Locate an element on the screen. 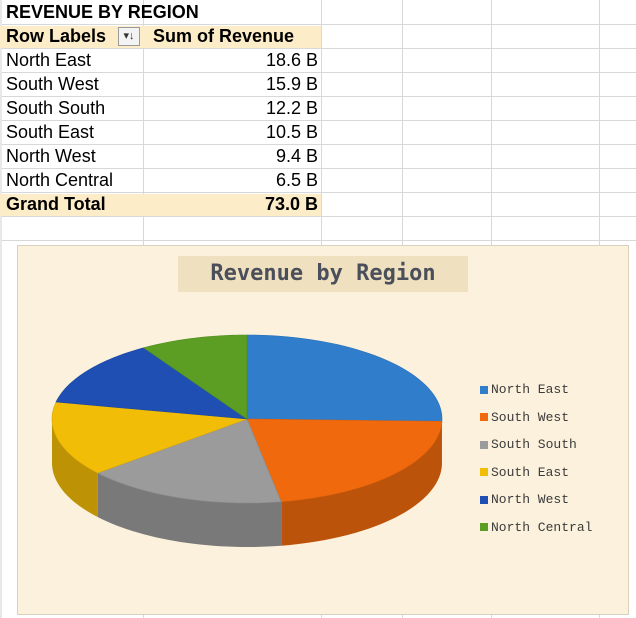 This screenshot has height=618, width=636. pivot-header-row is located at coordinates (160, 37).